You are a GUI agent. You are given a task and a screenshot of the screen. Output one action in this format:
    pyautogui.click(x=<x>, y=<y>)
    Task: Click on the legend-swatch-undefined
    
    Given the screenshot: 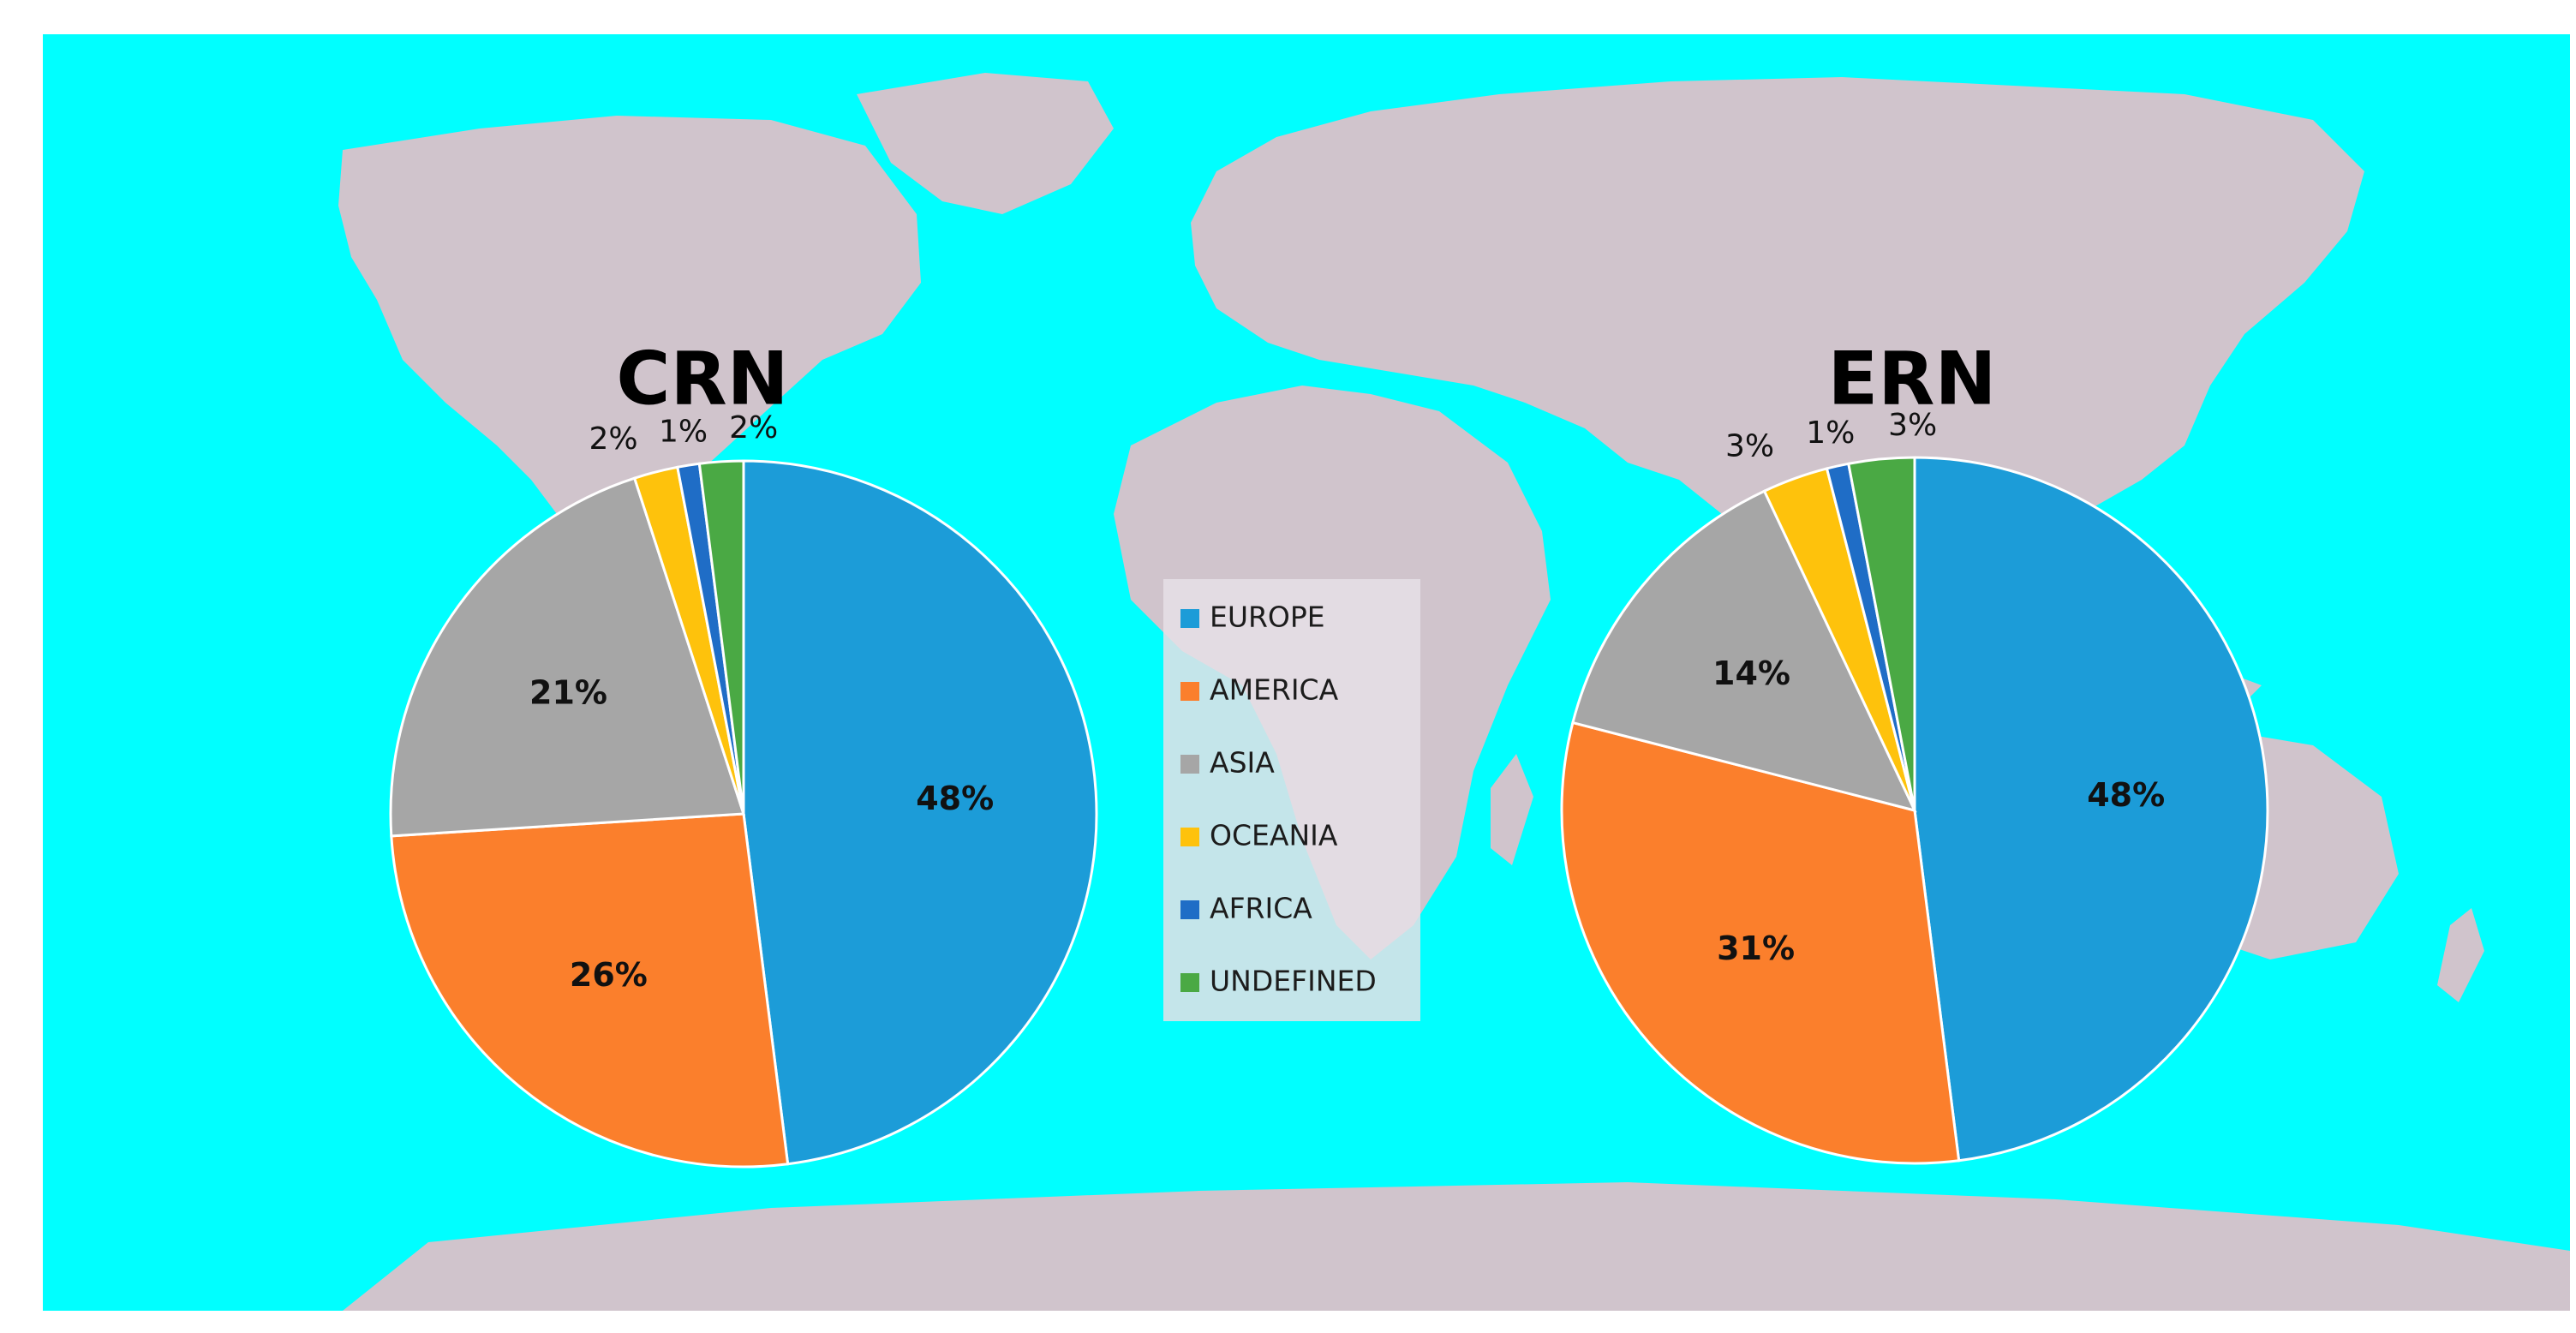 What is the action you would take?
    pyautogui.click(x=1190, y=982)
    